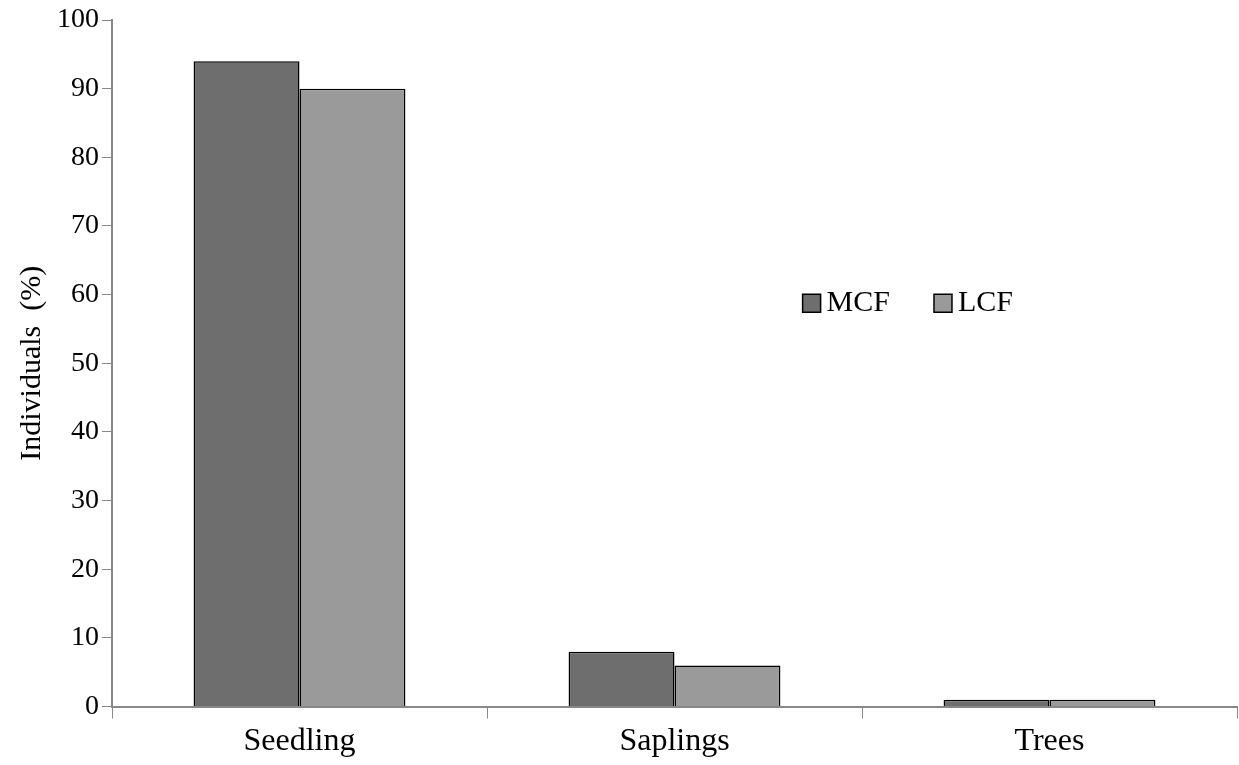 This screenshot has height=765, width=1239. I want to click on y-axis-title: Individuals (%), so click(29, 363).